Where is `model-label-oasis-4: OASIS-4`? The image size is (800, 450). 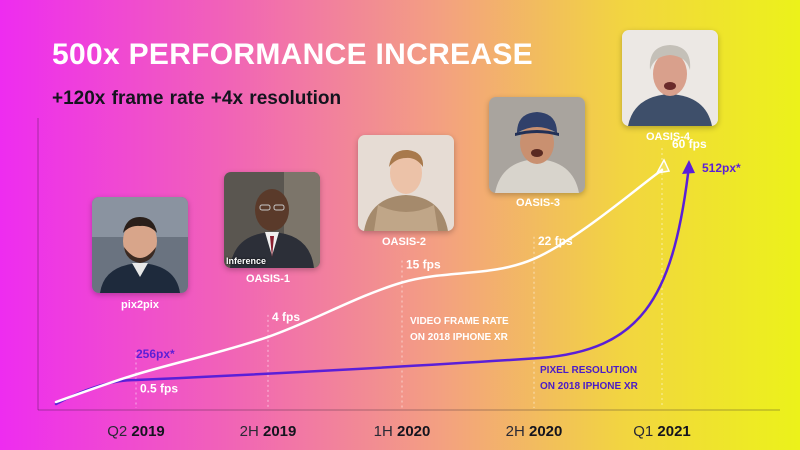
model-label-oasis-4: OASIS-4 is located at coordinates (668, 137).